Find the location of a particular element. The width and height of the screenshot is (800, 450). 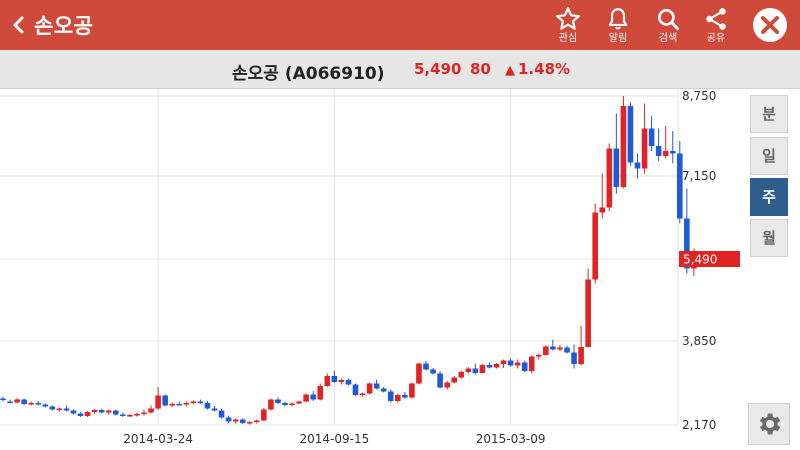

chart-settings-button is located at coordinates (769, 424).